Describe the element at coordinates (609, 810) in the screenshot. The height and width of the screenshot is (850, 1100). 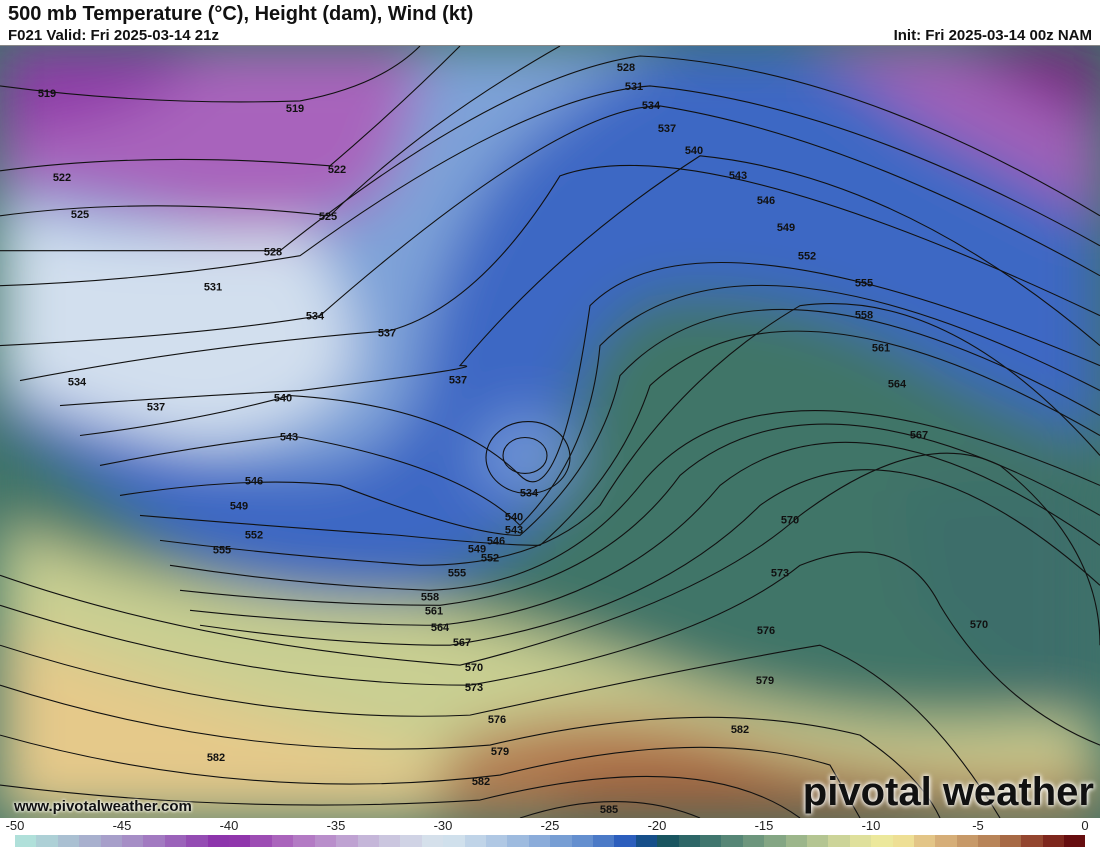
I see `contour-label: 585` at that location.